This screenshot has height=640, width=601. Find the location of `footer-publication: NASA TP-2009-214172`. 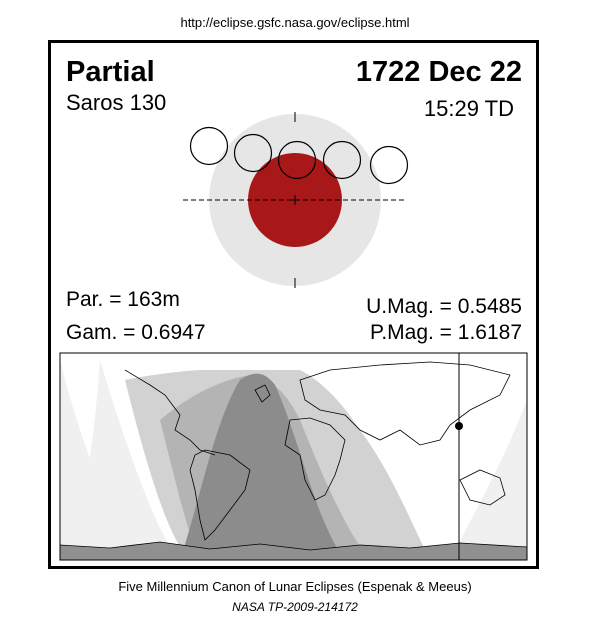

footer-publication: NASA TP-2009-214172 is located at coordinates (295, 607).